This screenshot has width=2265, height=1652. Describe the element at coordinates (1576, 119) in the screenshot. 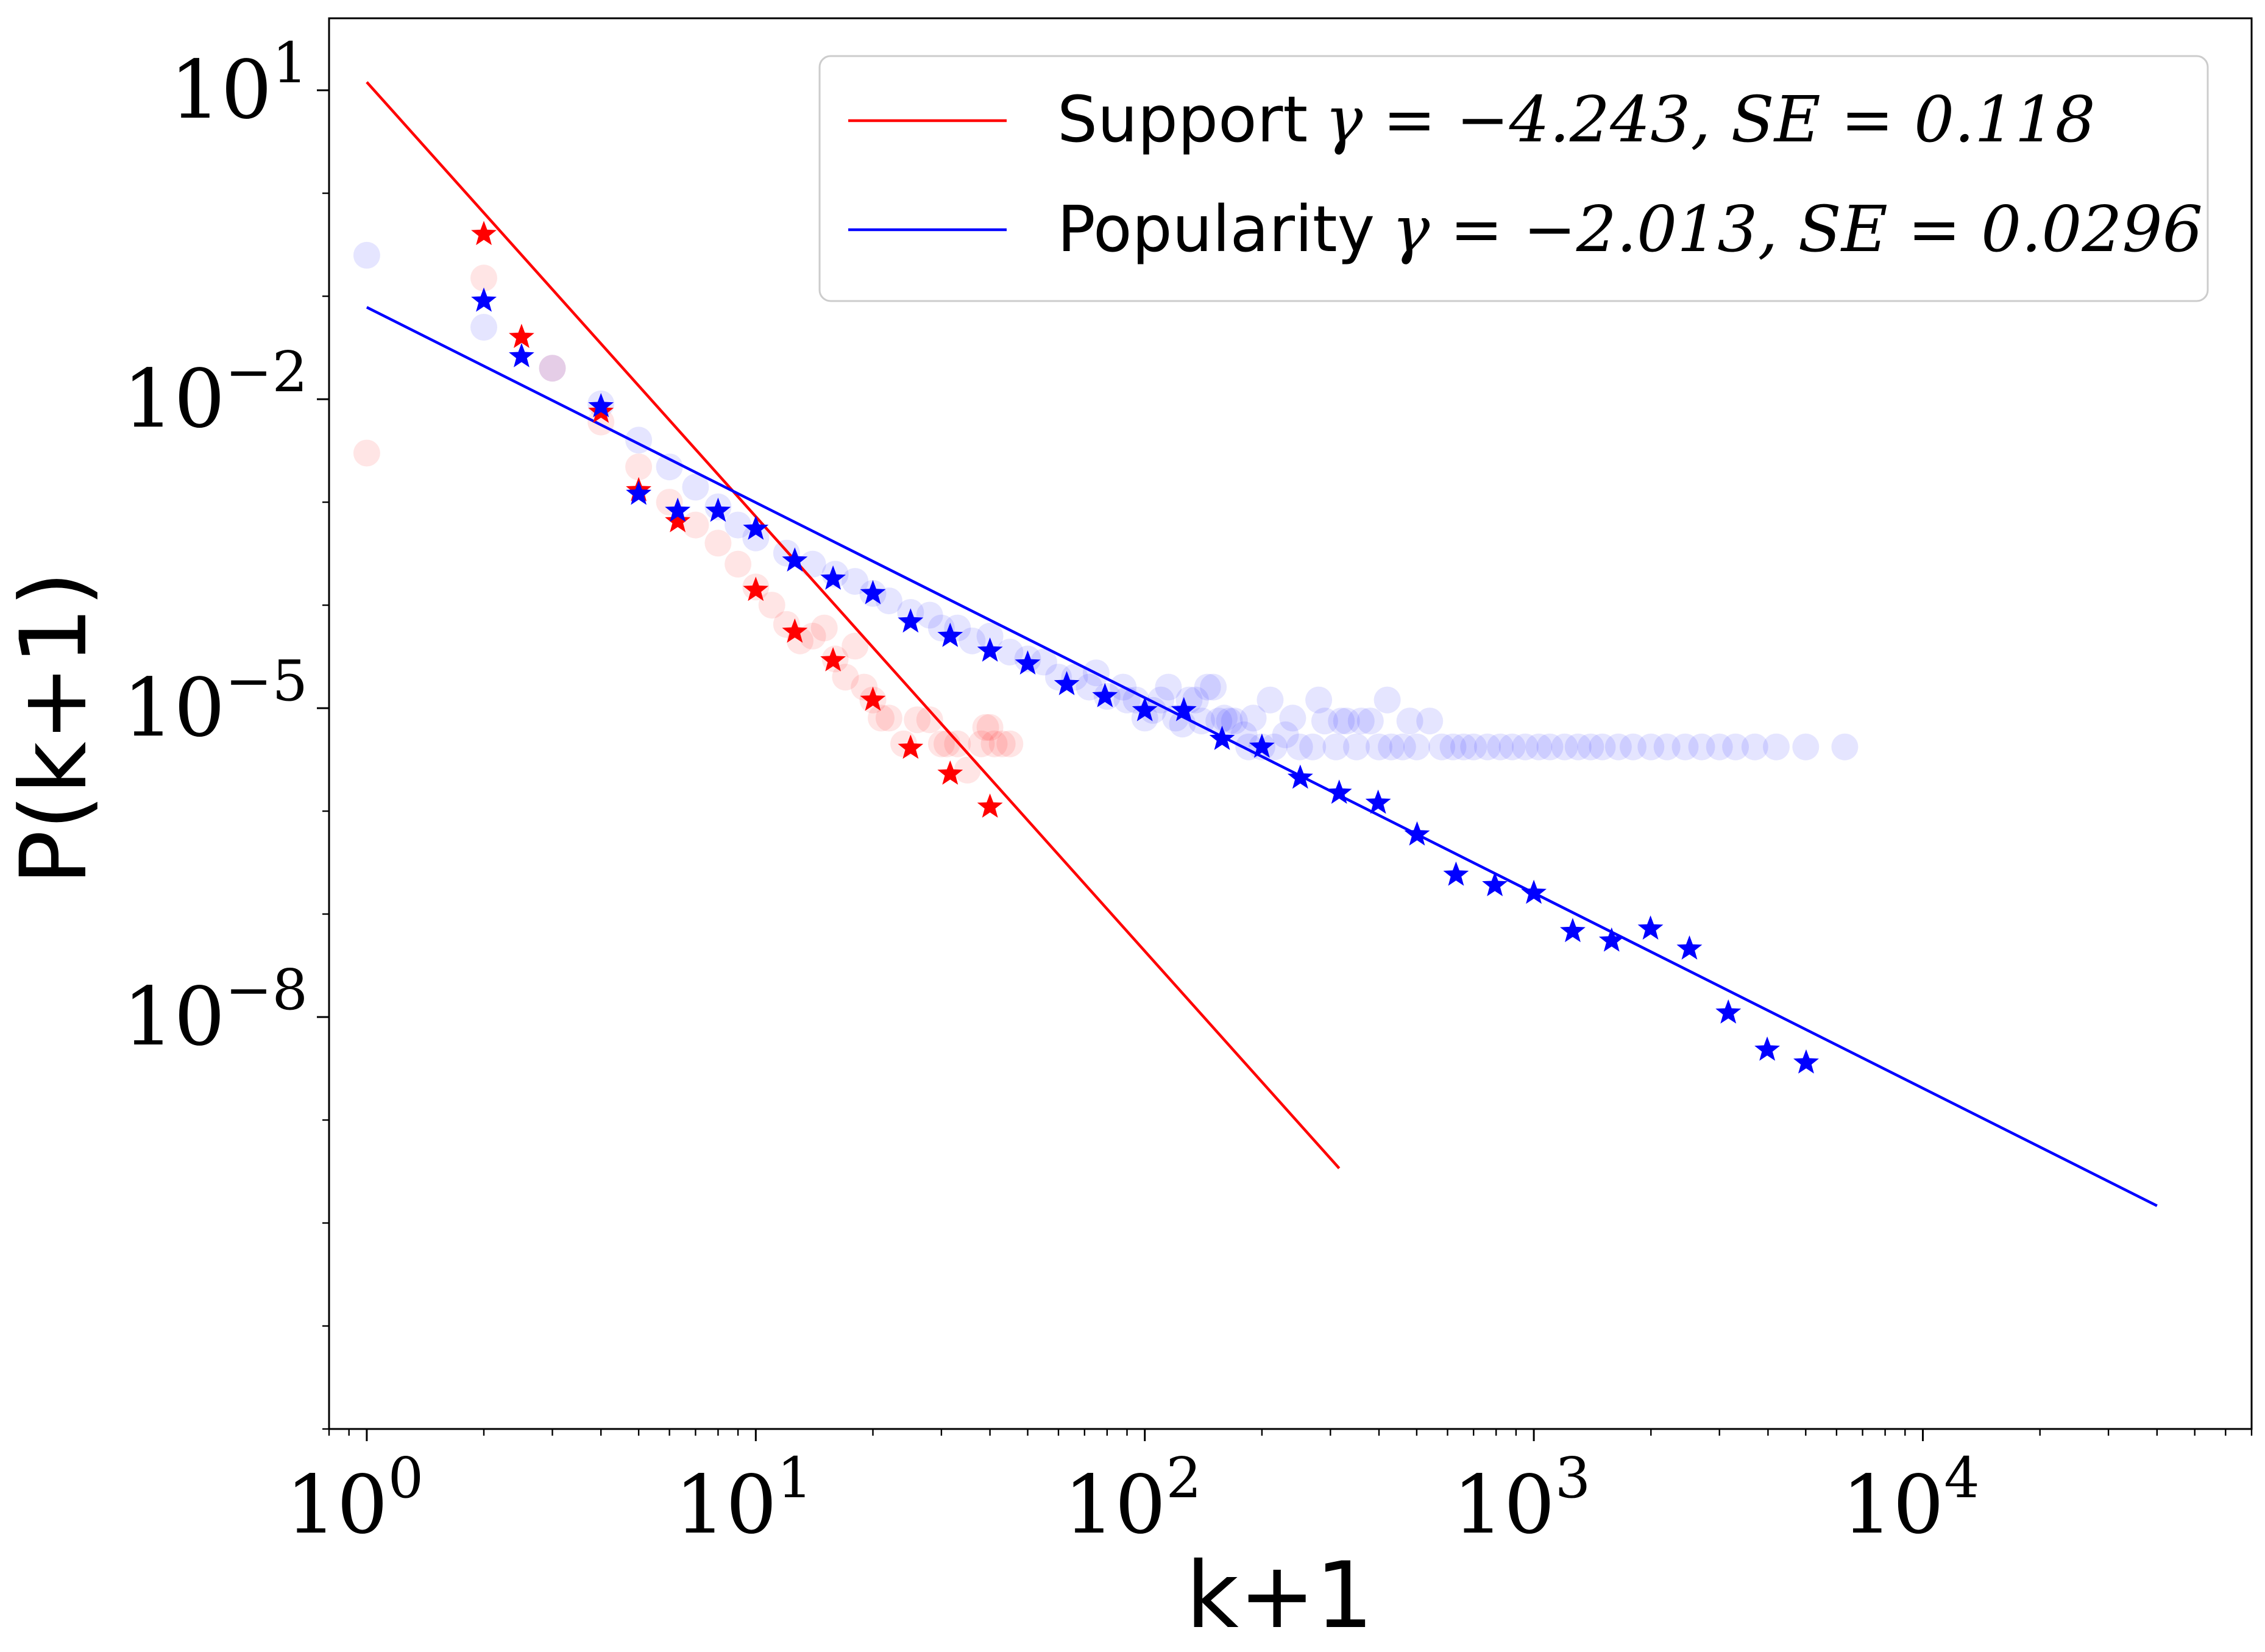

I see `legend-label-support: Support γ = −4.243, SE = 0.118` at that location.